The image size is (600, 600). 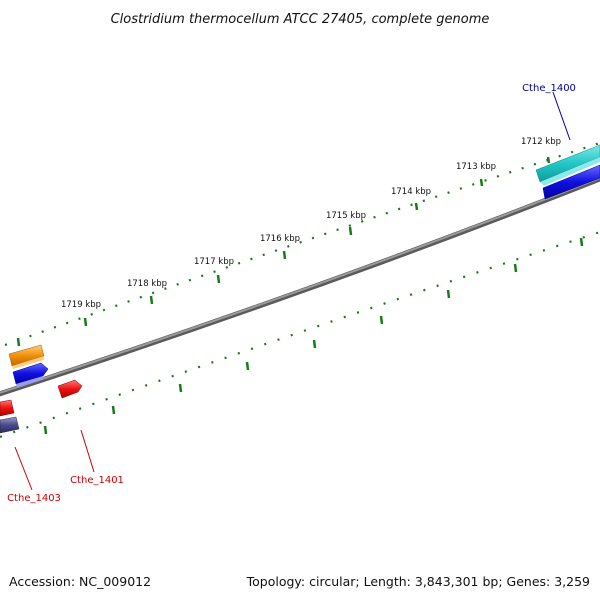 What do you see at coordinates (97, 480) in the screenshot?
I see `gene-label-cthe-1401: Cthe_1401` at bounding box center [97, 480].